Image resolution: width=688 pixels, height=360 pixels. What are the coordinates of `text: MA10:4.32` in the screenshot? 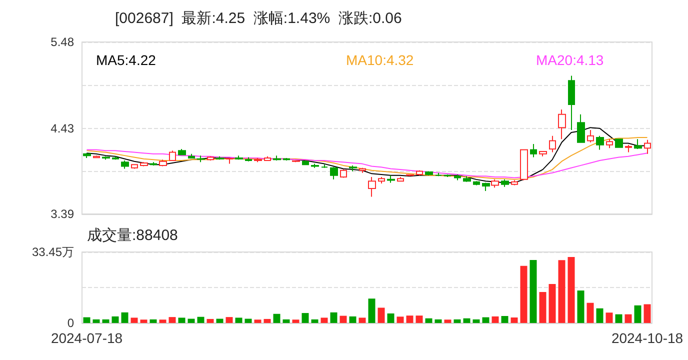 It's located at (380, 60).